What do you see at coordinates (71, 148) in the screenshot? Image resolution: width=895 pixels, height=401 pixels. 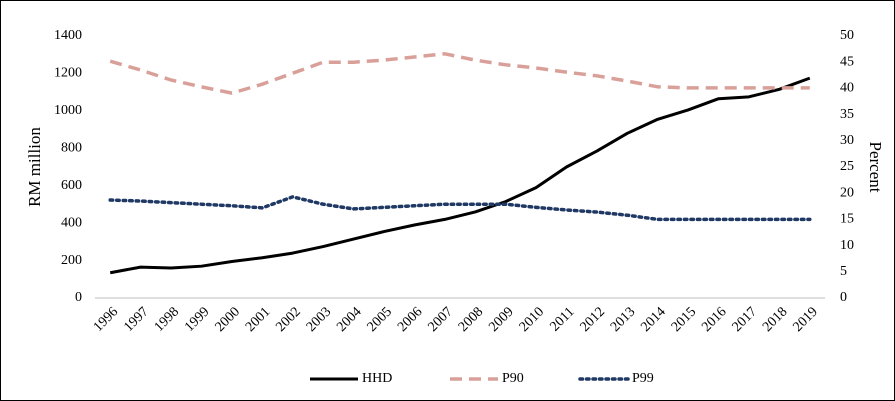 I see `y-tick-label: 800` at bounding box center [71, 148].